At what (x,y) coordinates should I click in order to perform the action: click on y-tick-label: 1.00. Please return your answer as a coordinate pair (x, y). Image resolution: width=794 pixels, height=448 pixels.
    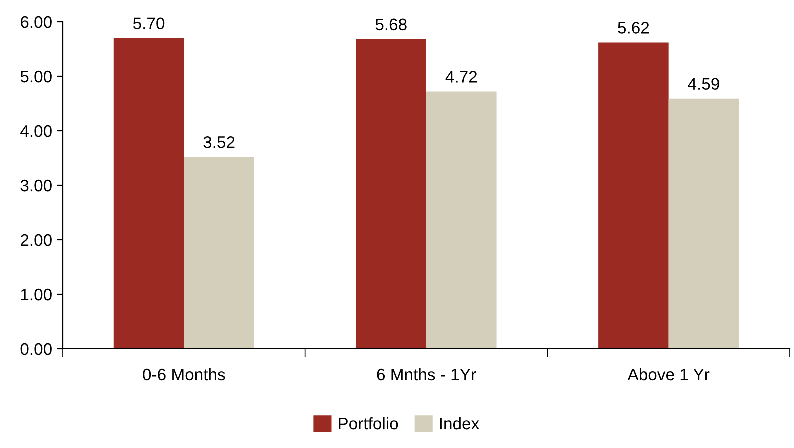
    Looking at the image, I should click on (36, 294).